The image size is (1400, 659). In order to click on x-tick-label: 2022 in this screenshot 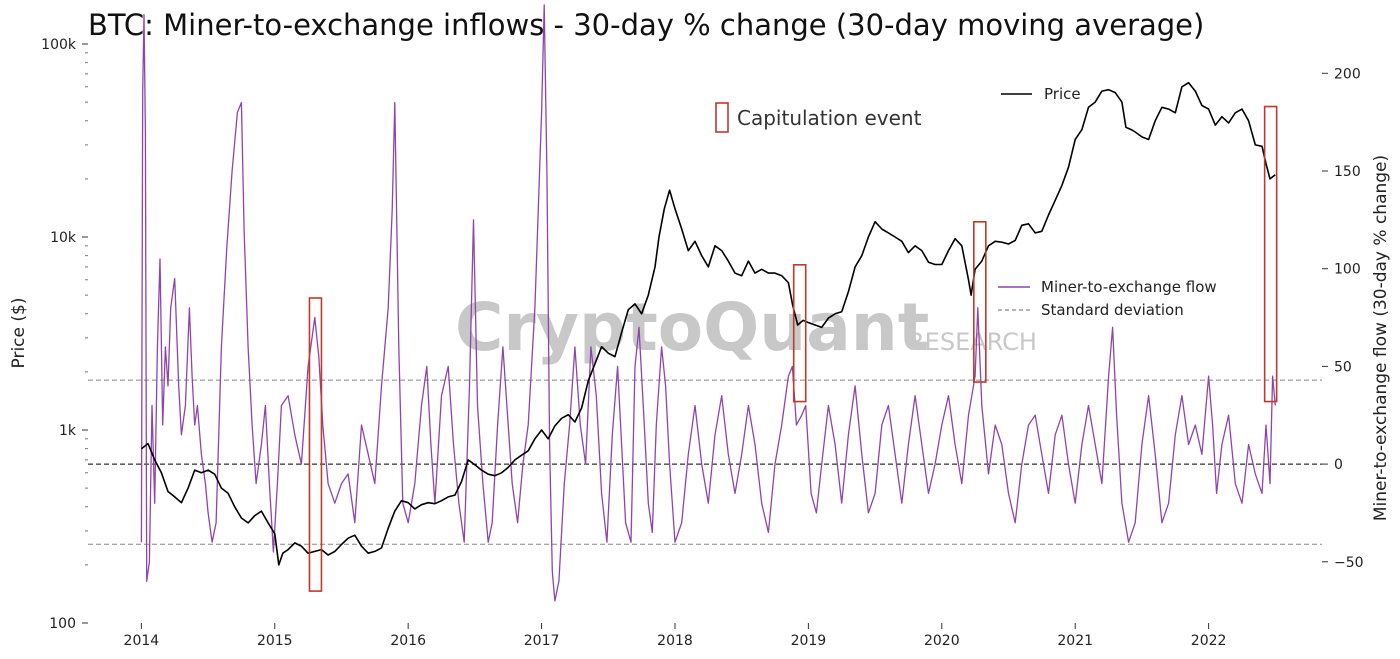, I will do `click(1209, 641)`.